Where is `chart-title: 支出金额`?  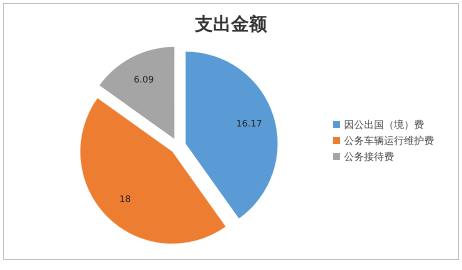 chart-title: 支出金额 is located at coordinates (231, 24).